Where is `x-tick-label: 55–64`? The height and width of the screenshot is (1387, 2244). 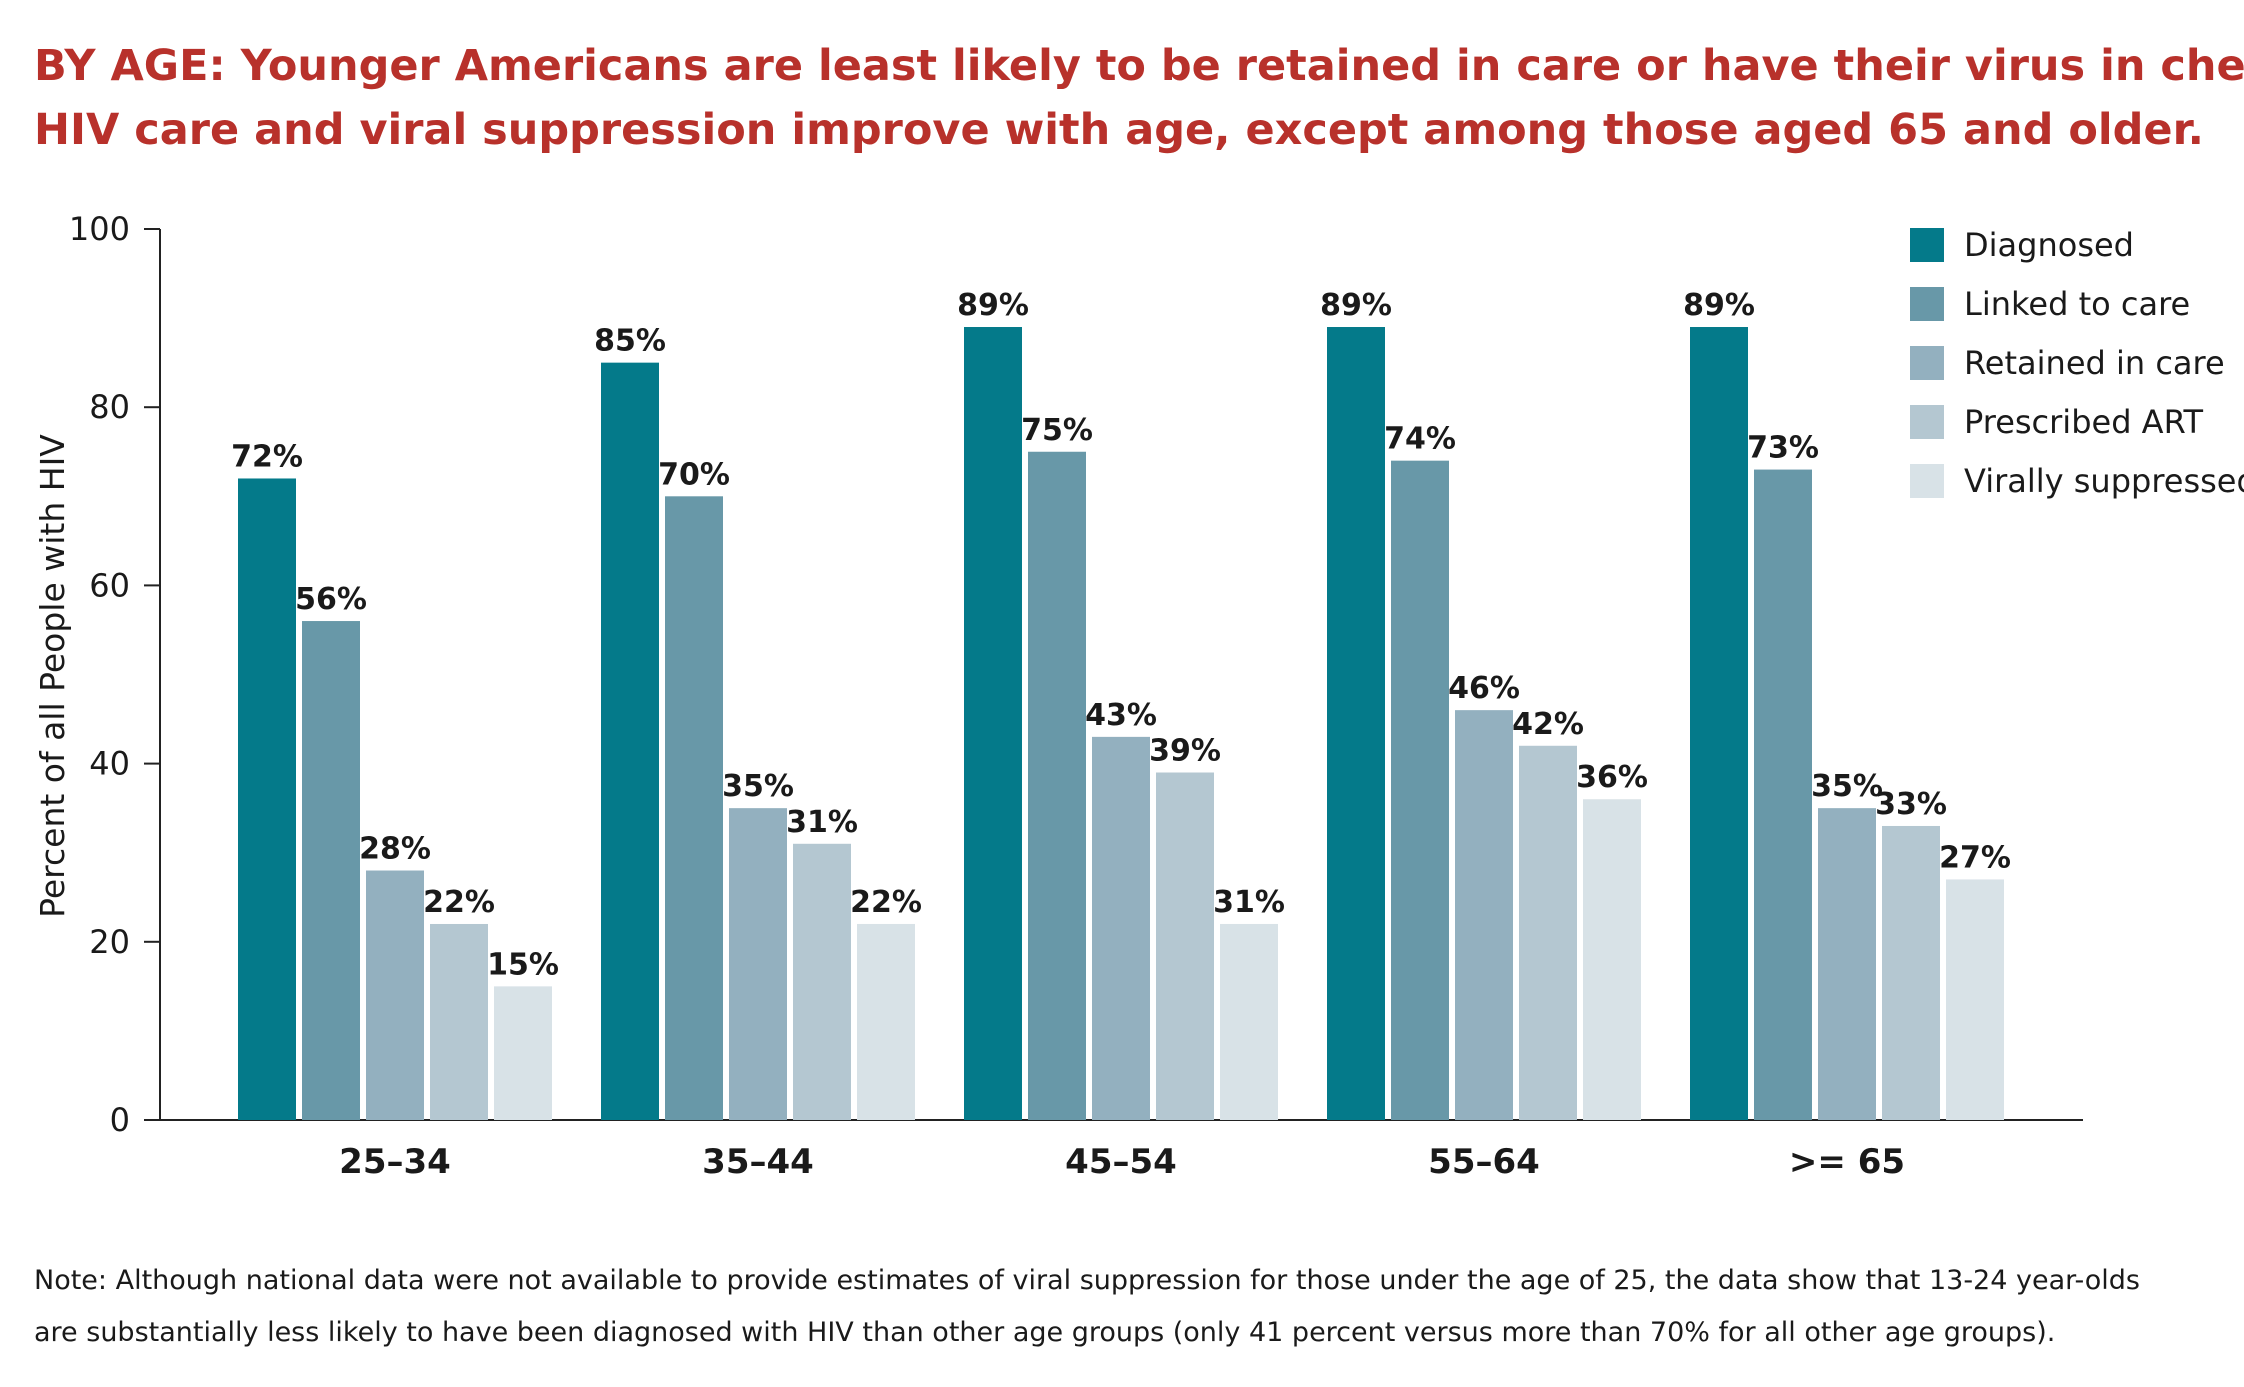
x-tick-label: 55–64 is located at coordinates (1484, 1162).